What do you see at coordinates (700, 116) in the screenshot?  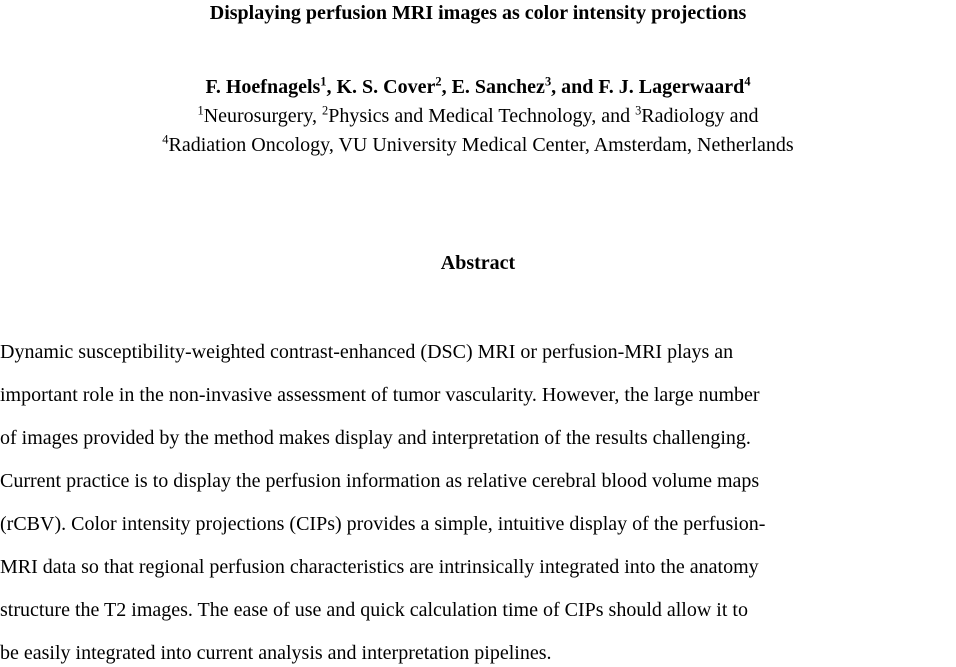 I see `affiliation-text: Radiology and` at bounding box center [700, 116].